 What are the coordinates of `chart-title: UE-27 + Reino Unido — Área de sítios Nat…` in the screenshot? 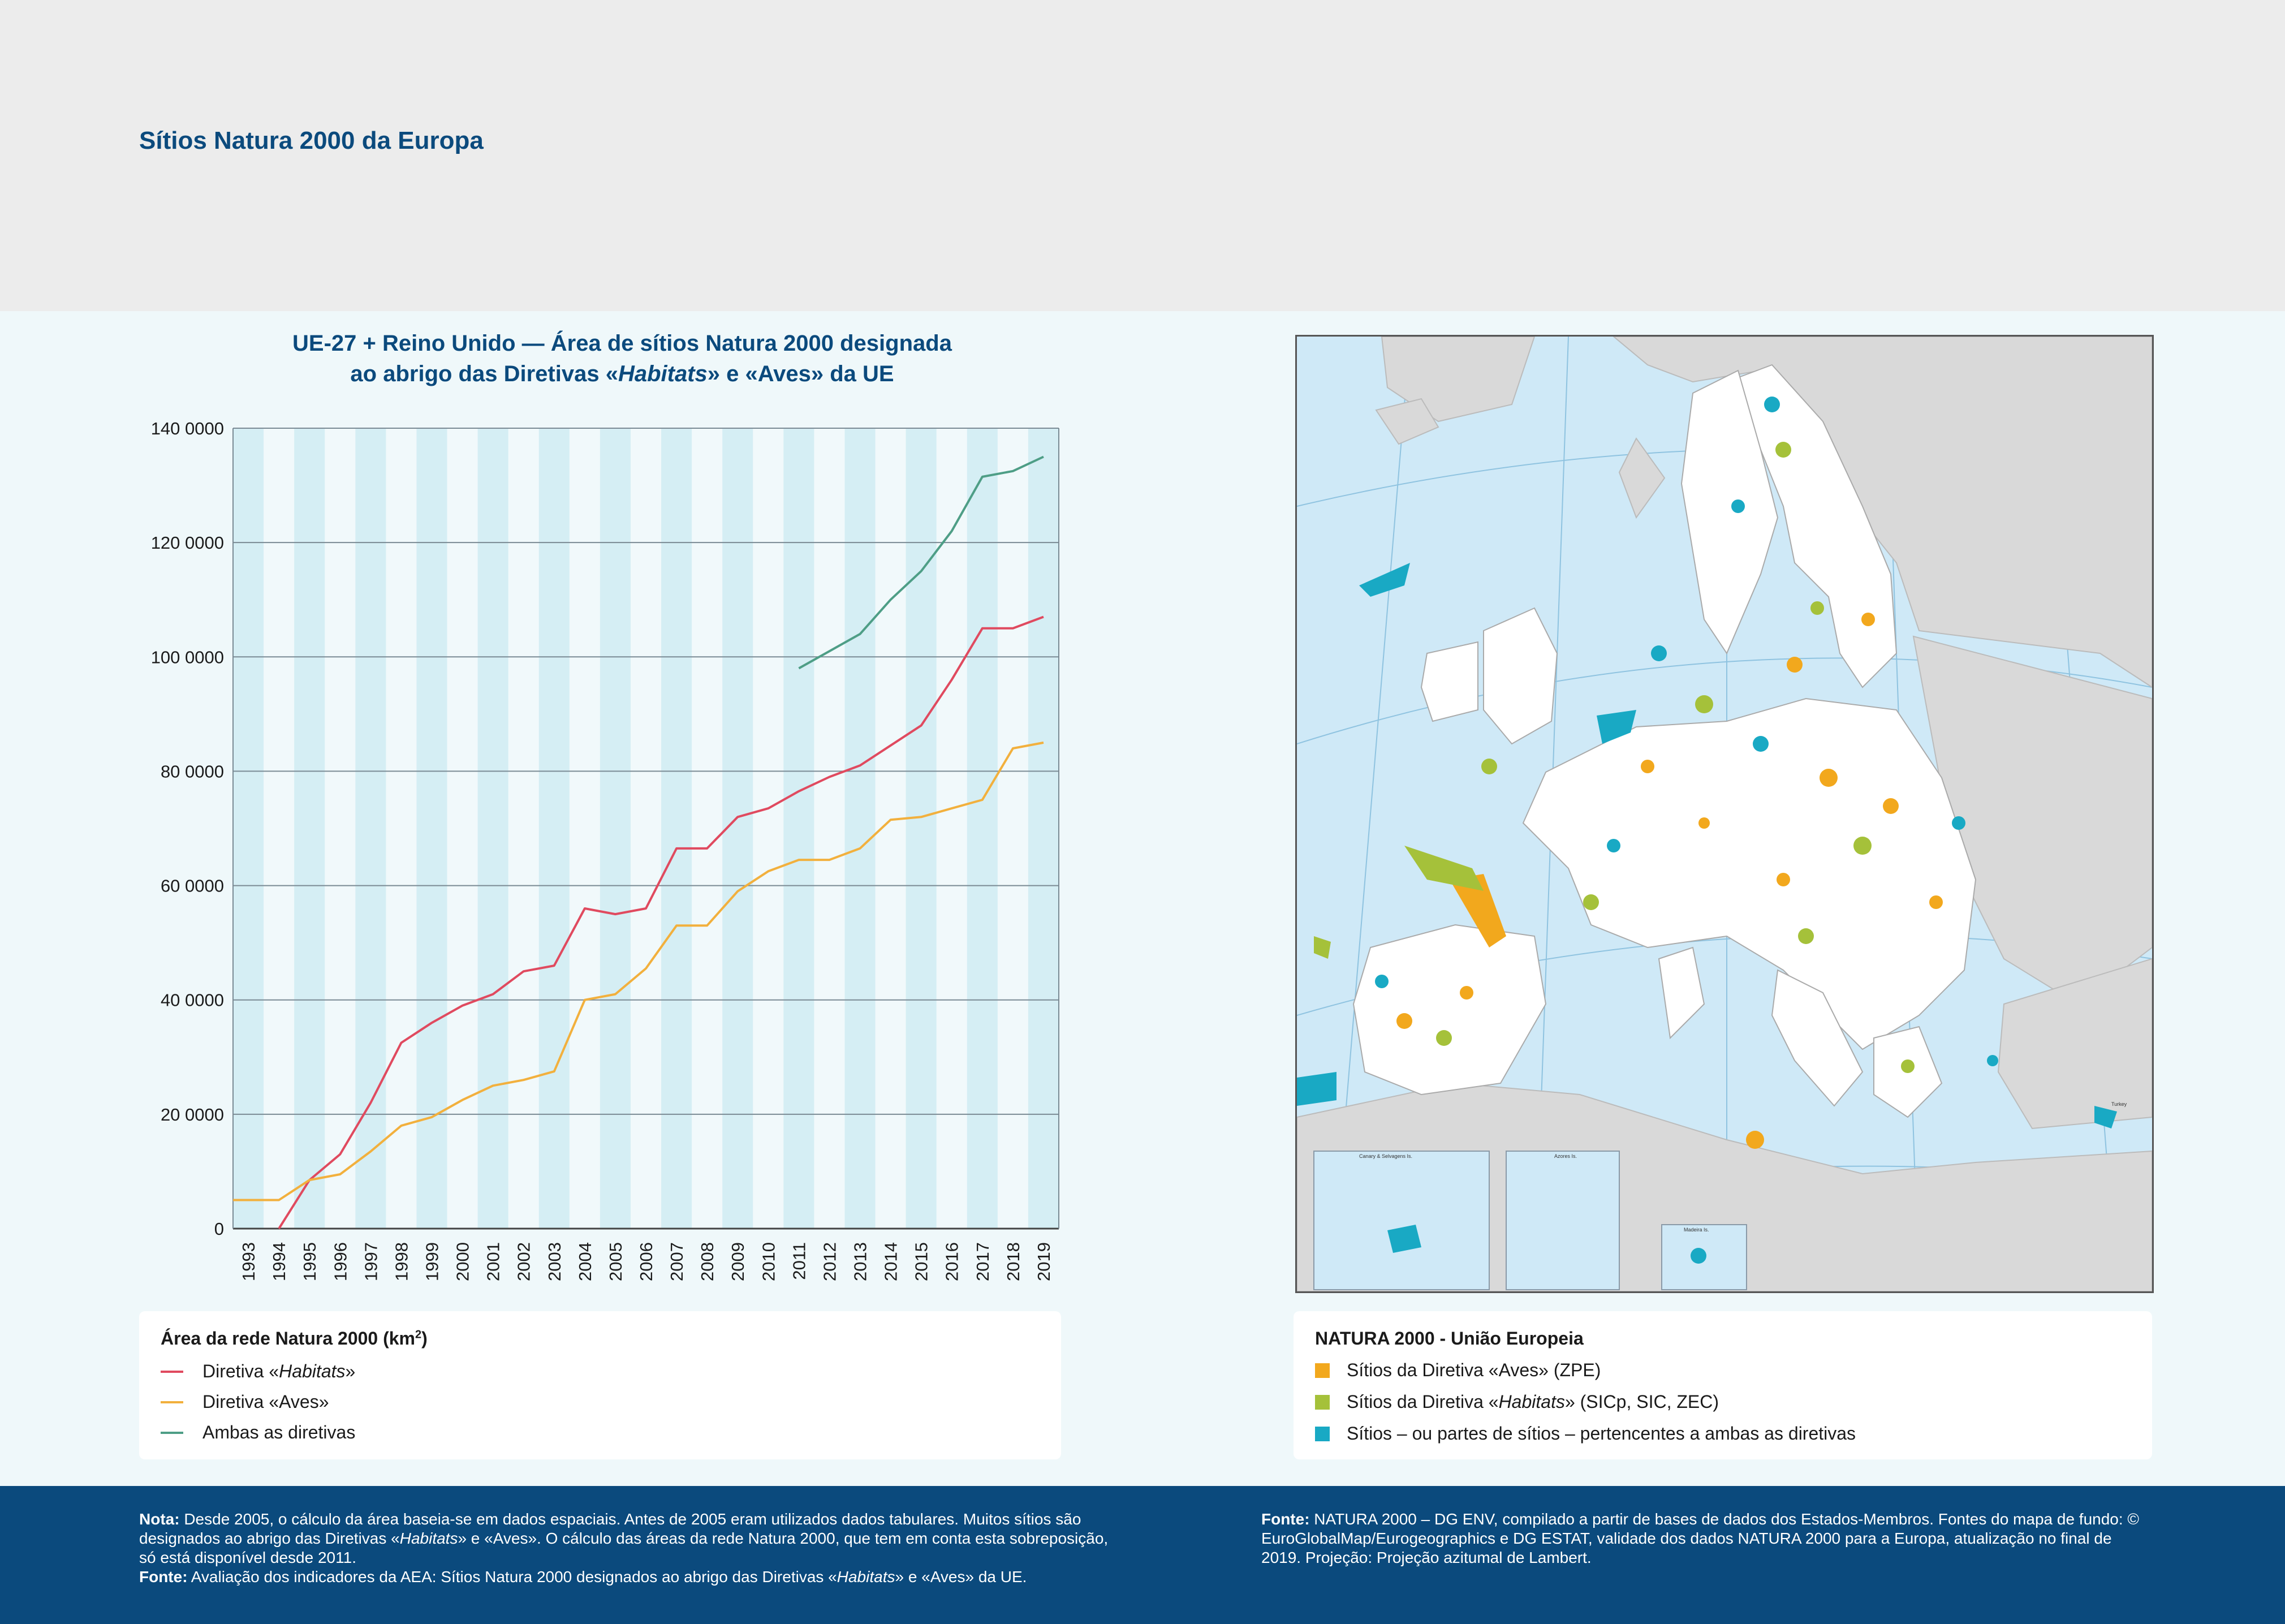 It's located at (622, 358).